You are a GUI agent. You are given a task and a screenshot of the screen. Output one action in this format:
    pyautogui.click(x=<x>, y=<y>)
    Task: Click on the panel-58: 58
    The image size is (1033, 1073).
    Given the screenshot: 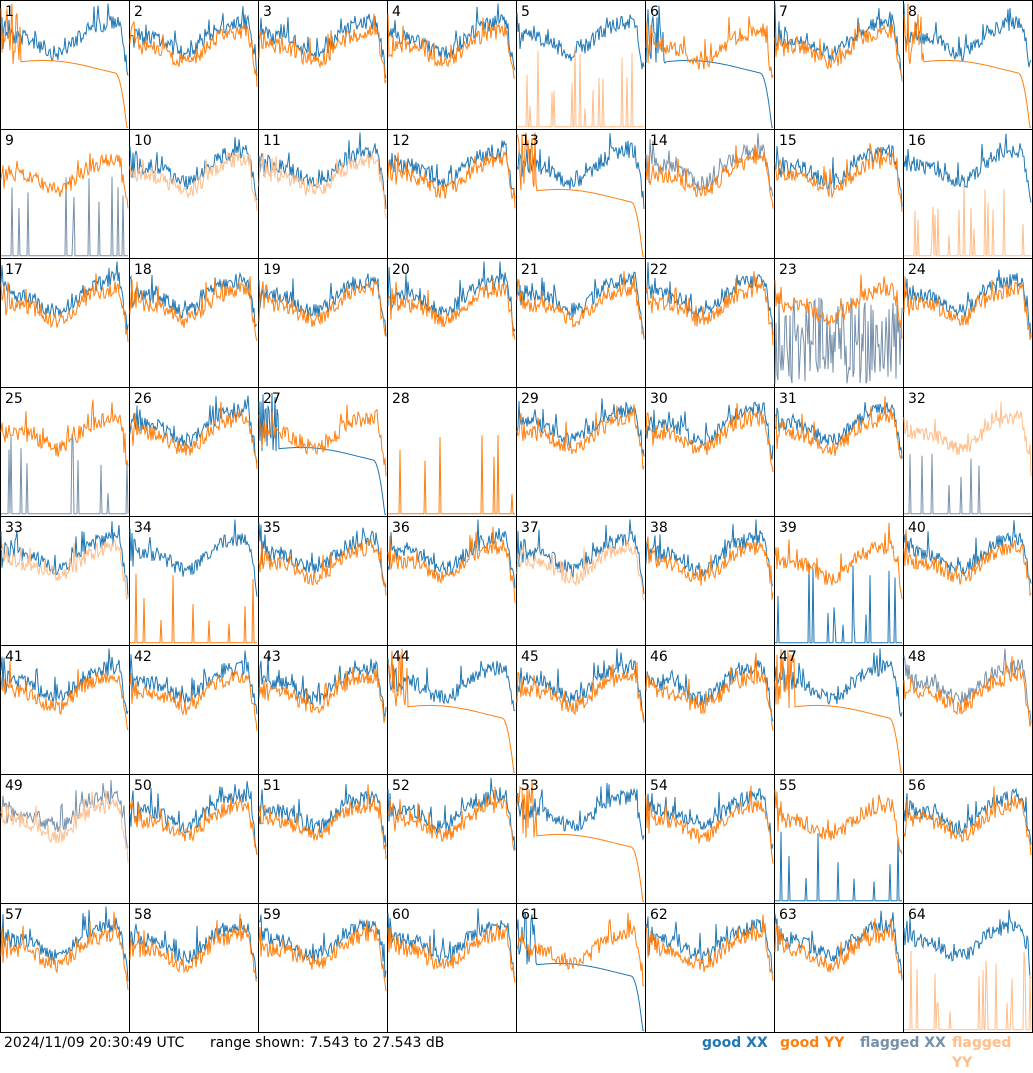 What is the action you would take?
    pyautogui.click(x=194, y=968)
    